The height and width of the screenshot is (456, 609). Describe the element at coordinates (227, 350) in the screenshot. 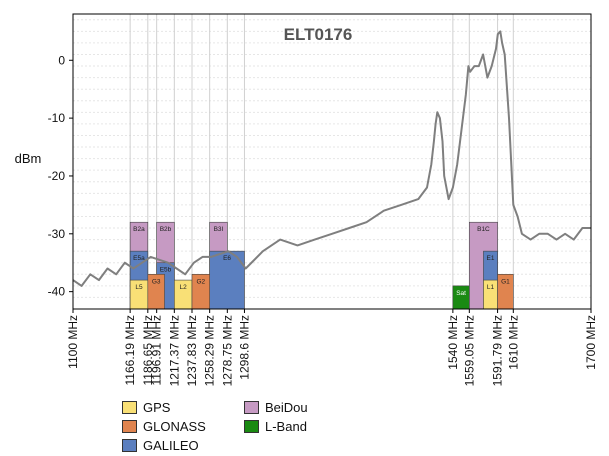

I see `x-tick-label: 1278.75 MHz` at that location.